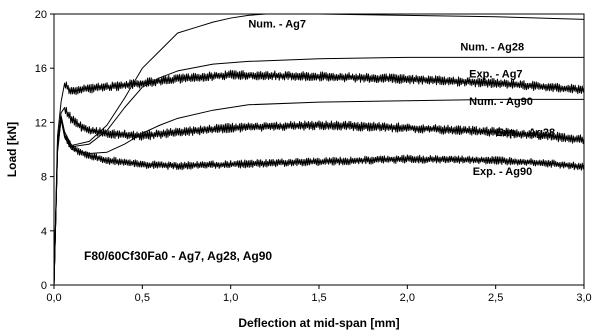 This screenshot has height=331, width=597. Describe the element at coordinates (41, 15) in the screenshot. I see `y-tick-label: 20` at that location.